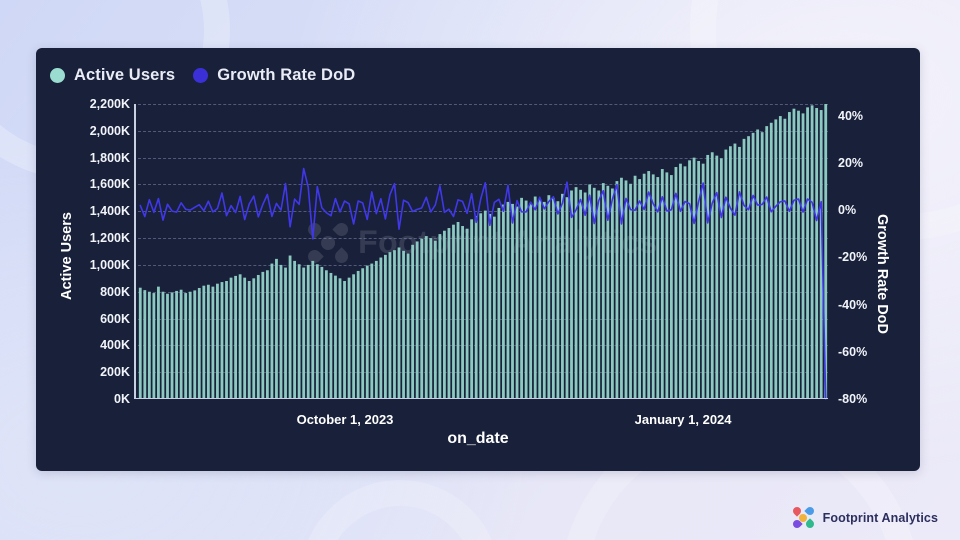 The image size is (960, 540). What do you see at coordinates (109, 104) in the screenshot?
I see `y-tick-label-left: 2,200K` at bounding box center [109, 104].